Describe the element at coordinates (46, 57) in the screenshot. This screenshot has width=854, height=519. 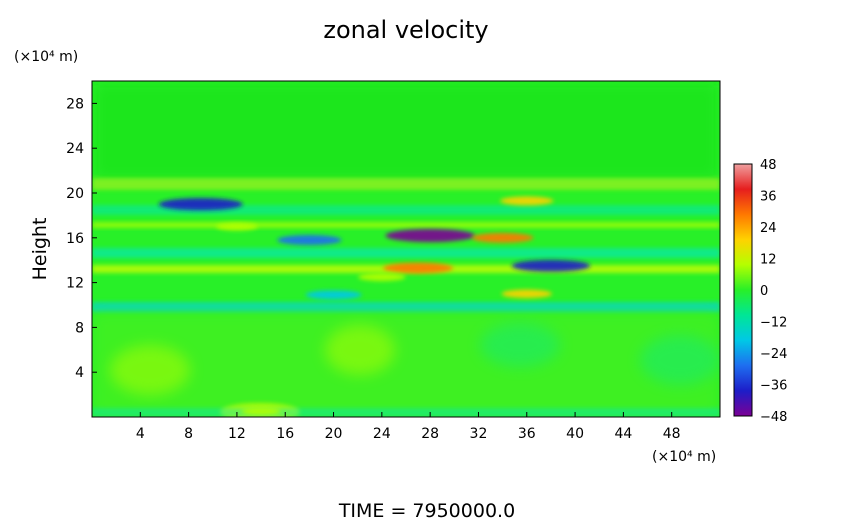
I see `y-axis-unit: (×10⁴ m)` at that location.